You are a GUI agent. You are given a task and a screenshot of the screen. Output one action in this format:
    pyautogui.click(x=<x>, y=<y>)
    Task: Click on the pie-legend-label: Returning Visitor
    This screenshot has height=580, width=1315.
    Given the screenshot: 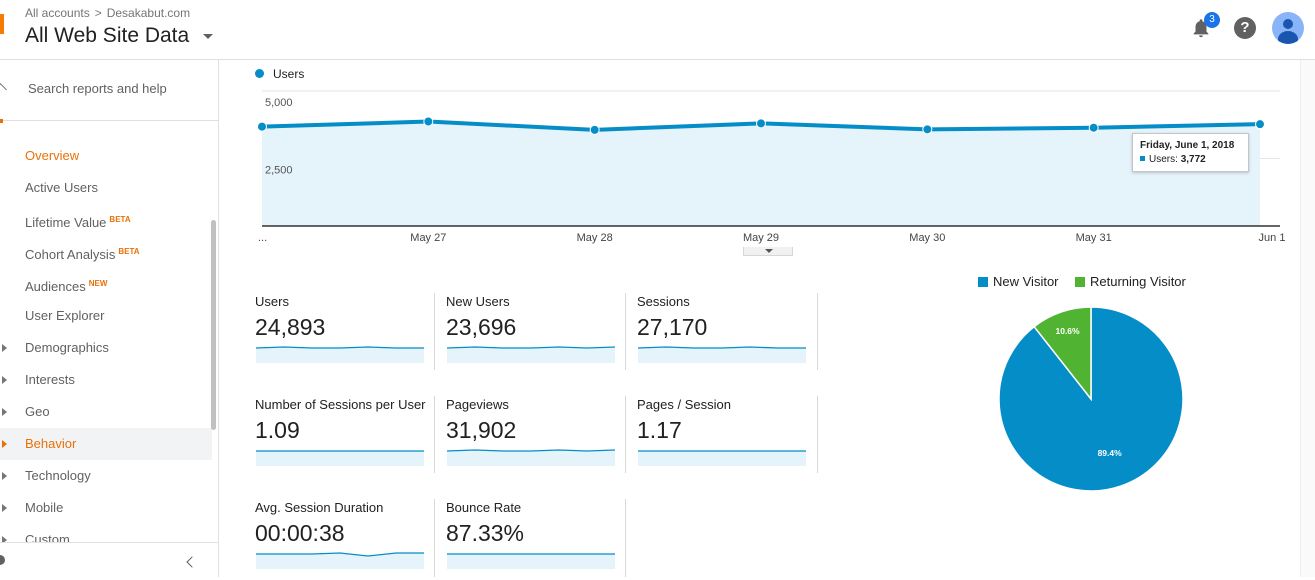 What is the action you would take?
    pyautogui.click(x=1138, y=281)
    